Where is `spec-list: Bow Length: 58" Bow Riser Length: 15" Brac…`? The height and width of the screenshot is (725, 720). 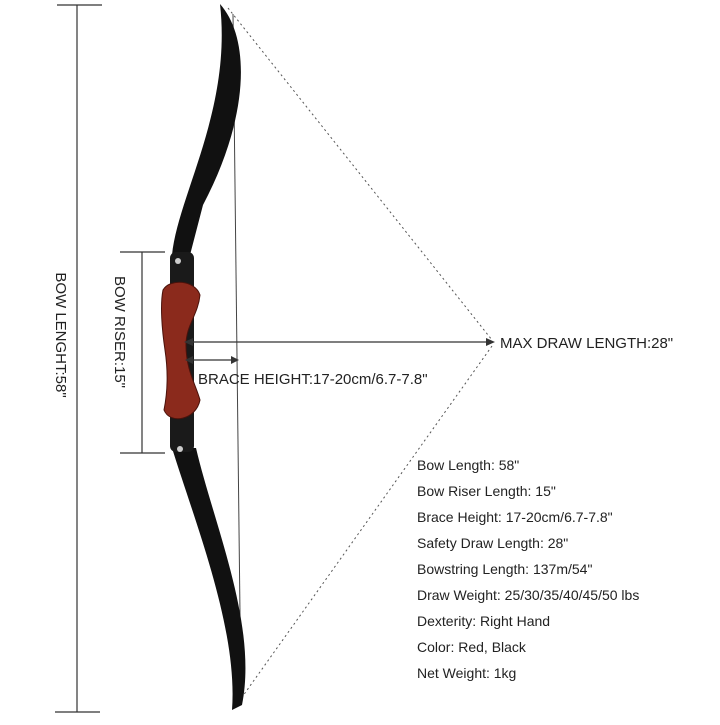 spec-list: Bow Length: 58" Bow Riser Length: 15" Brac… is located at coordinates (528, 569).